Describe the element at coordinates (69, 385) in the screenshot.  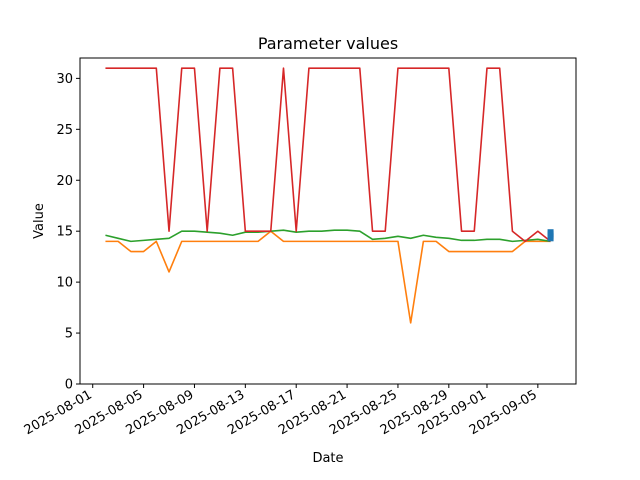
I see `y-tick-label: 0` at that location.